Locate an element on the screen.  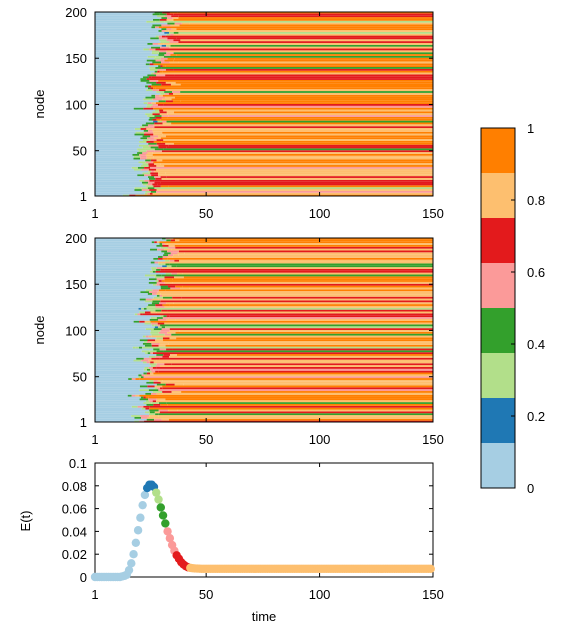
x-tick-label: 100 is located at coordinates (320, 594).